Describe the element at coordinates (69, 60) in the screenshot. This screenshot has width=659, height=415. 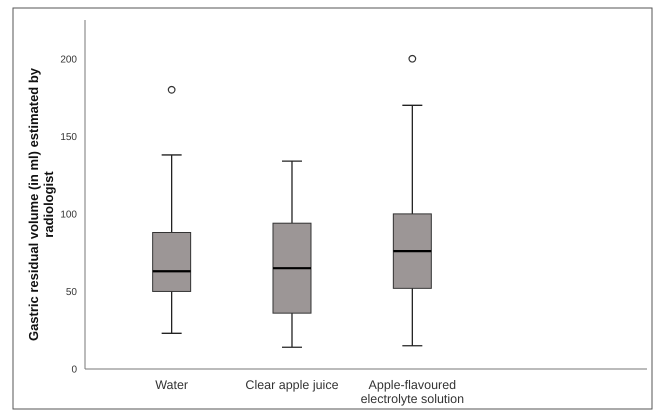
I see `y-tick-label: 200` at that location.